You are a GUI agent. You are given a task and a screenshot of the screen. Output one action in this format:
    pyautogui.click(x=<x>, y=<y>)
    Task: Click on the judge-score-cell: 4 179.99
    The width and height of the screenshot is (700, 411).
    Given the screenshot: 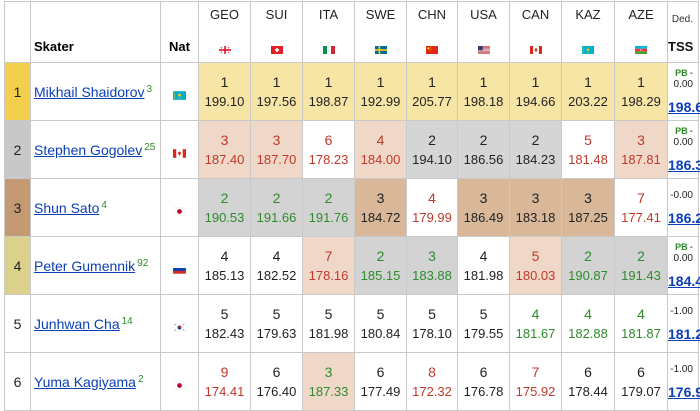 What is the action you would take?
    pyautogui.click(x=432, y=208)
    